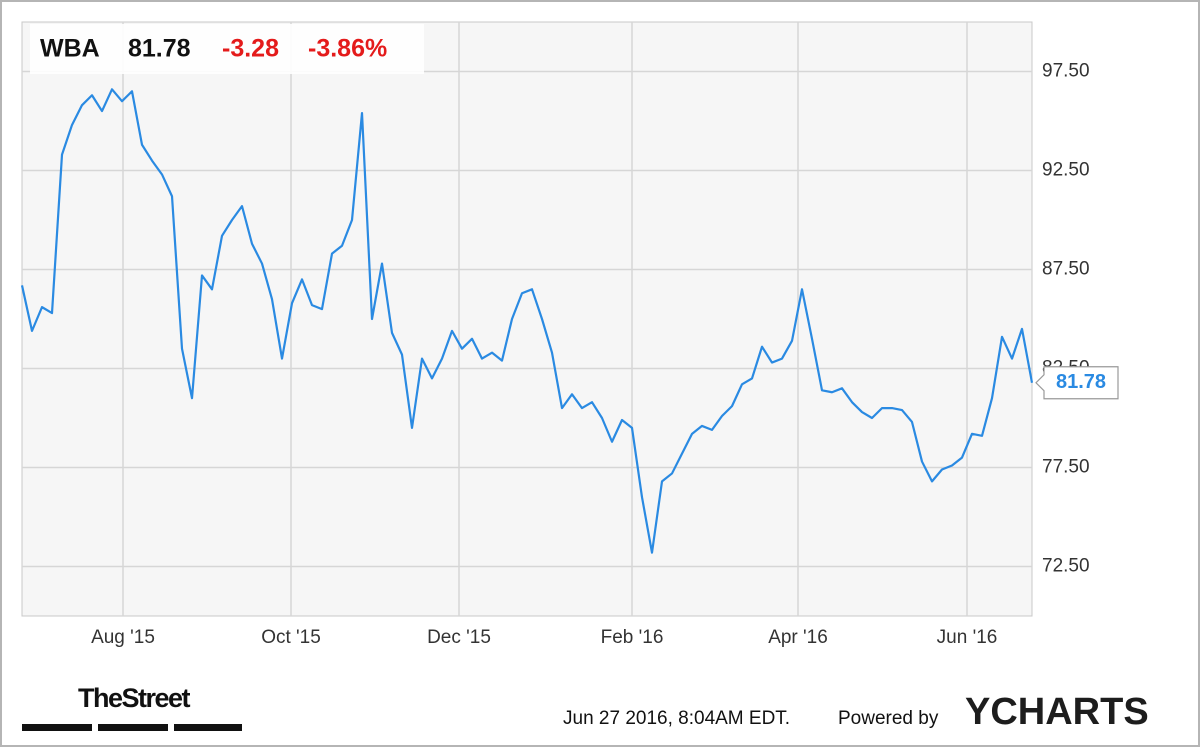  What do you see at coordinates (1066, 71) in the screenshot?
I see `y-tick-label: 97.50` at bounding box center [1066, 71].